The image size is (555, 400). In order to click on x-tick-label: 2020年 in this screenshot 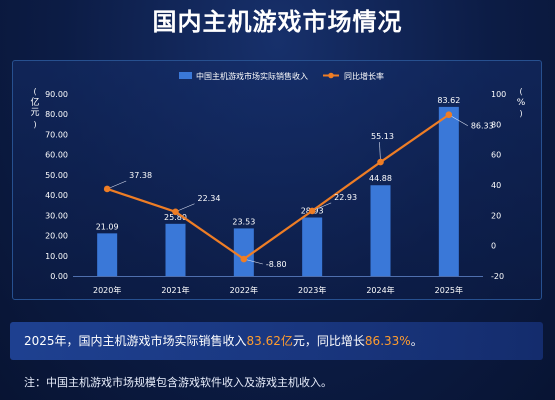, I will do `click(107, 290)`.